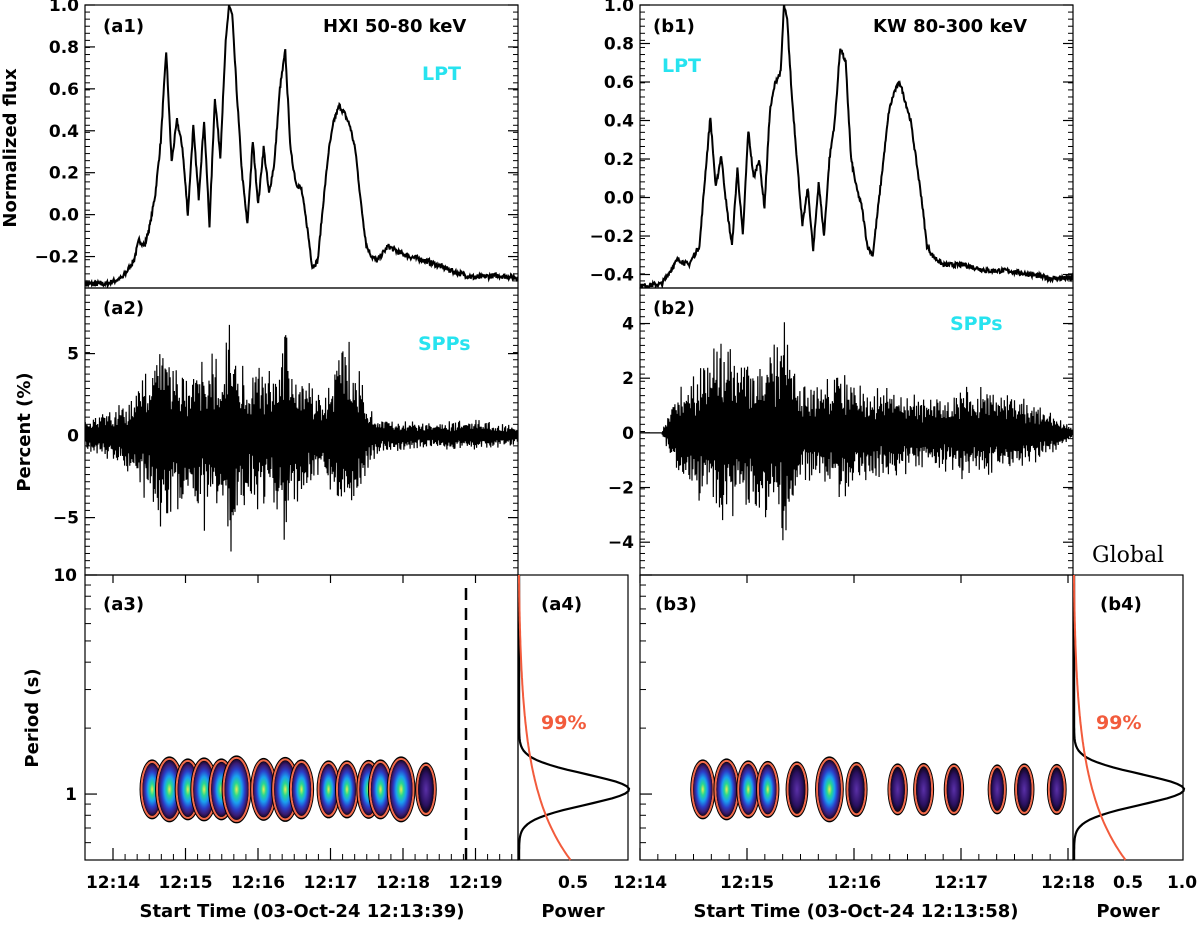  Describe the element at coordinates (64, 174) in the screenshot. I see `ytick-label-a1: 0.2` at that location.